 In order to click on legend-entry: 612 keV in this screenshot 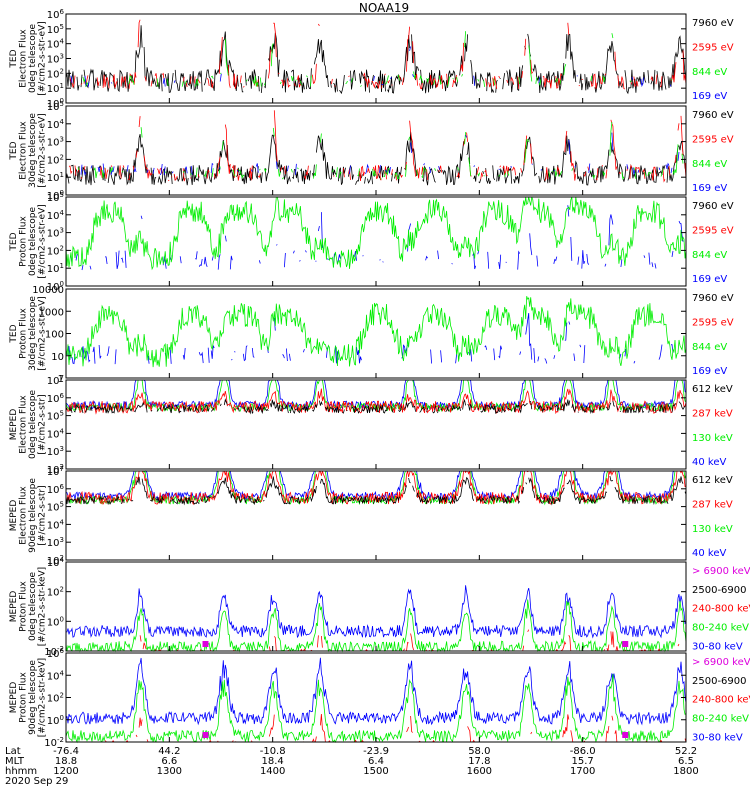, I will do `click(712, 480)`.